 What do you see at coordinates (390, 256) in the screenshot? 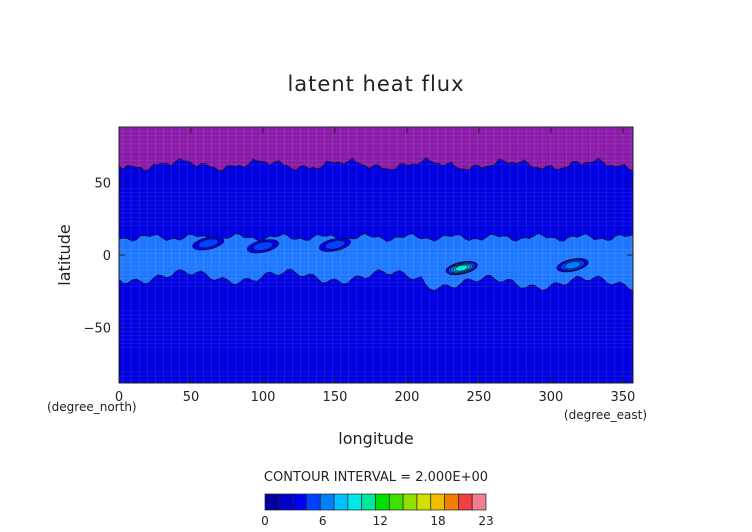
I see `hotspot-contours` at bounding box center [390, 256].